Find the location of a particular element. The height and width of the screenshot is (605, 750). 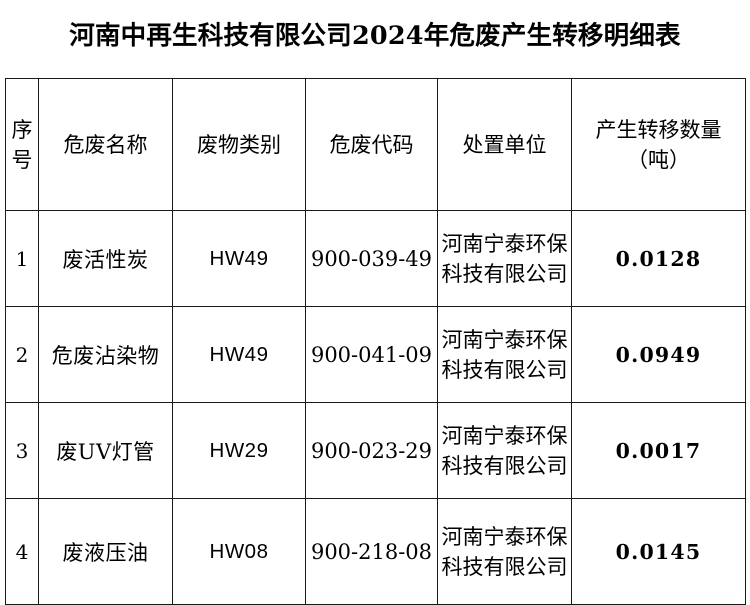

column-header-seq: 序号 is located at coordinates (22, 144).